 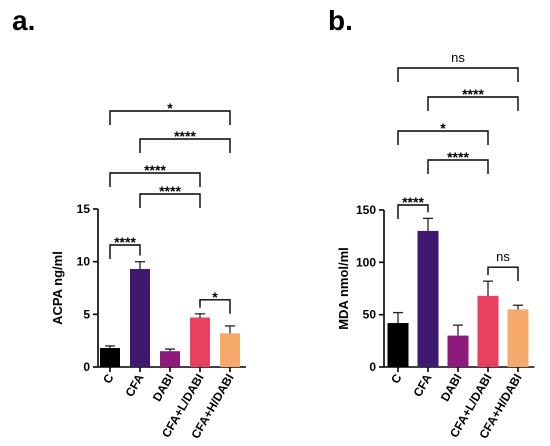 I want to click on panel-letter: b., so click(x=340, y=20).